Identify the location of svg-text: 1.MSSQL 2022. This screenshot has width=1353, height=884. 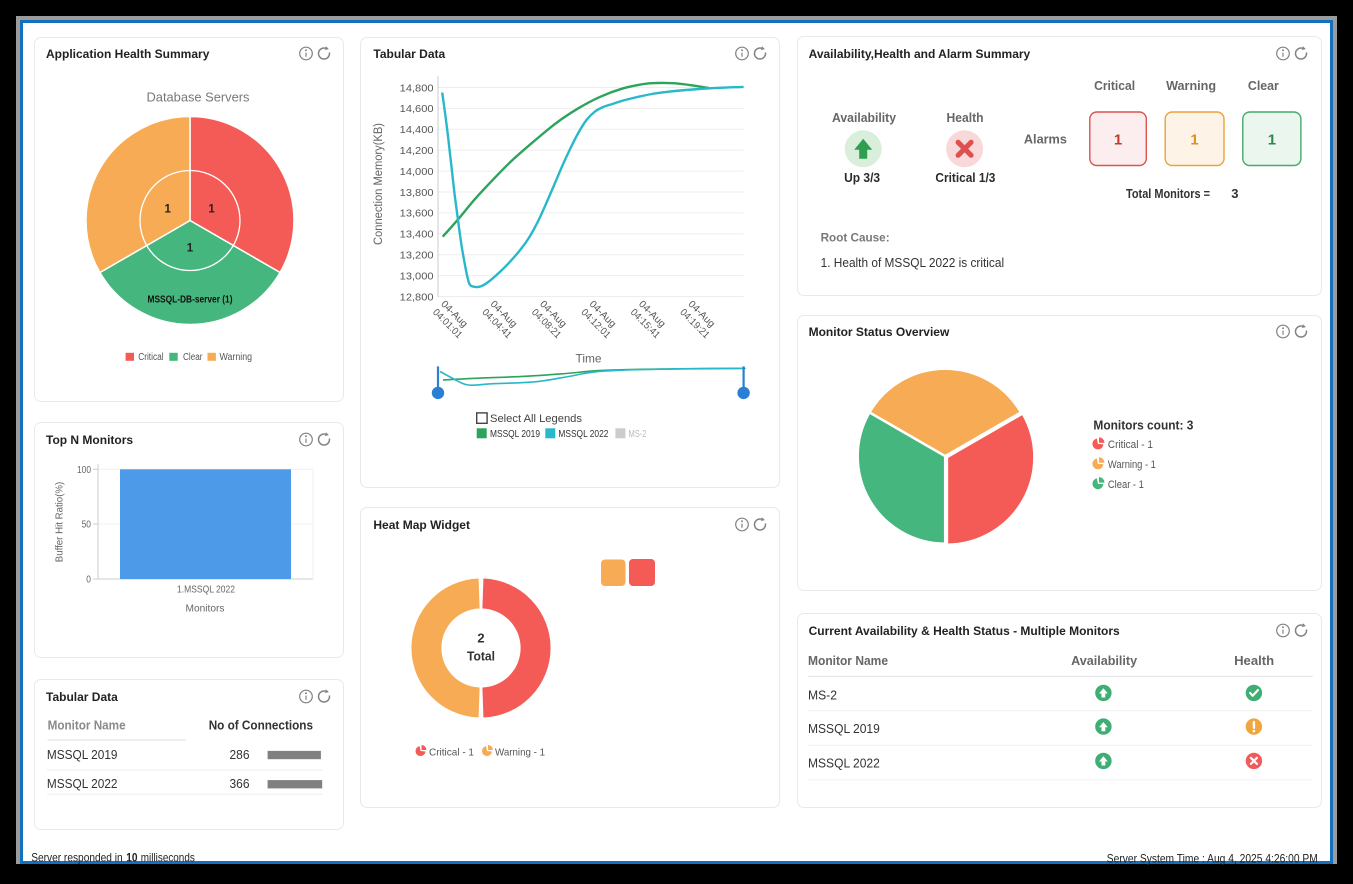
(206, 590).